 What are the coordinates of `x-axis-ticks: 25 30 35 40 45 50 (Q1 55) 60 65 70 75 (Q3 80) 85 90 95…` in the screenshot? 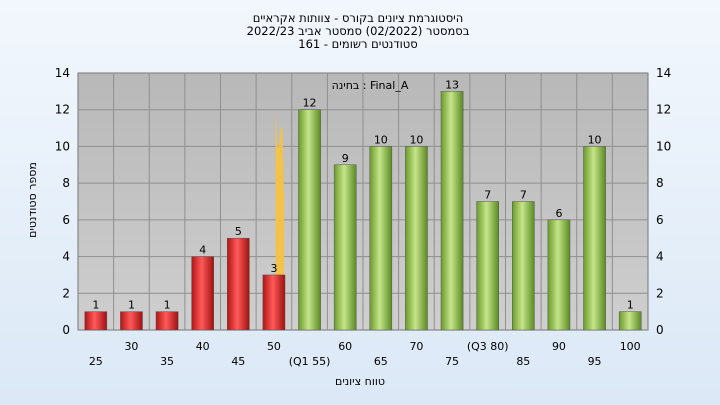 It's located at (365, 354).